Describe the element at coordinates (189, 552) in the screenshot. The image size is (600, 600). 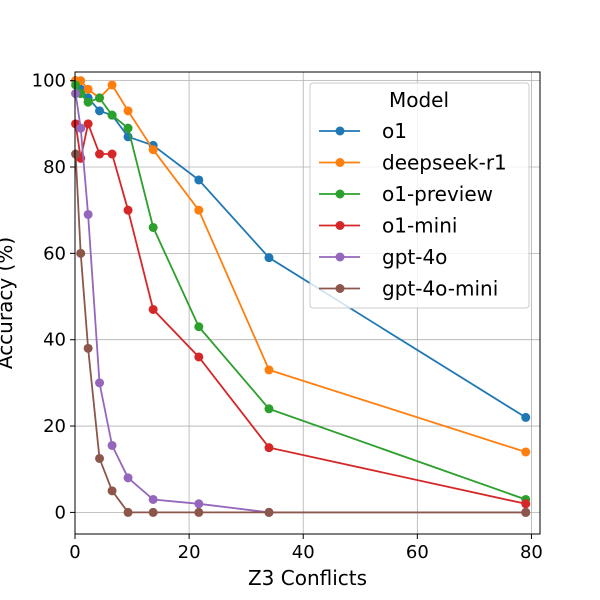
I see `x-tick-label: 20` at that location.